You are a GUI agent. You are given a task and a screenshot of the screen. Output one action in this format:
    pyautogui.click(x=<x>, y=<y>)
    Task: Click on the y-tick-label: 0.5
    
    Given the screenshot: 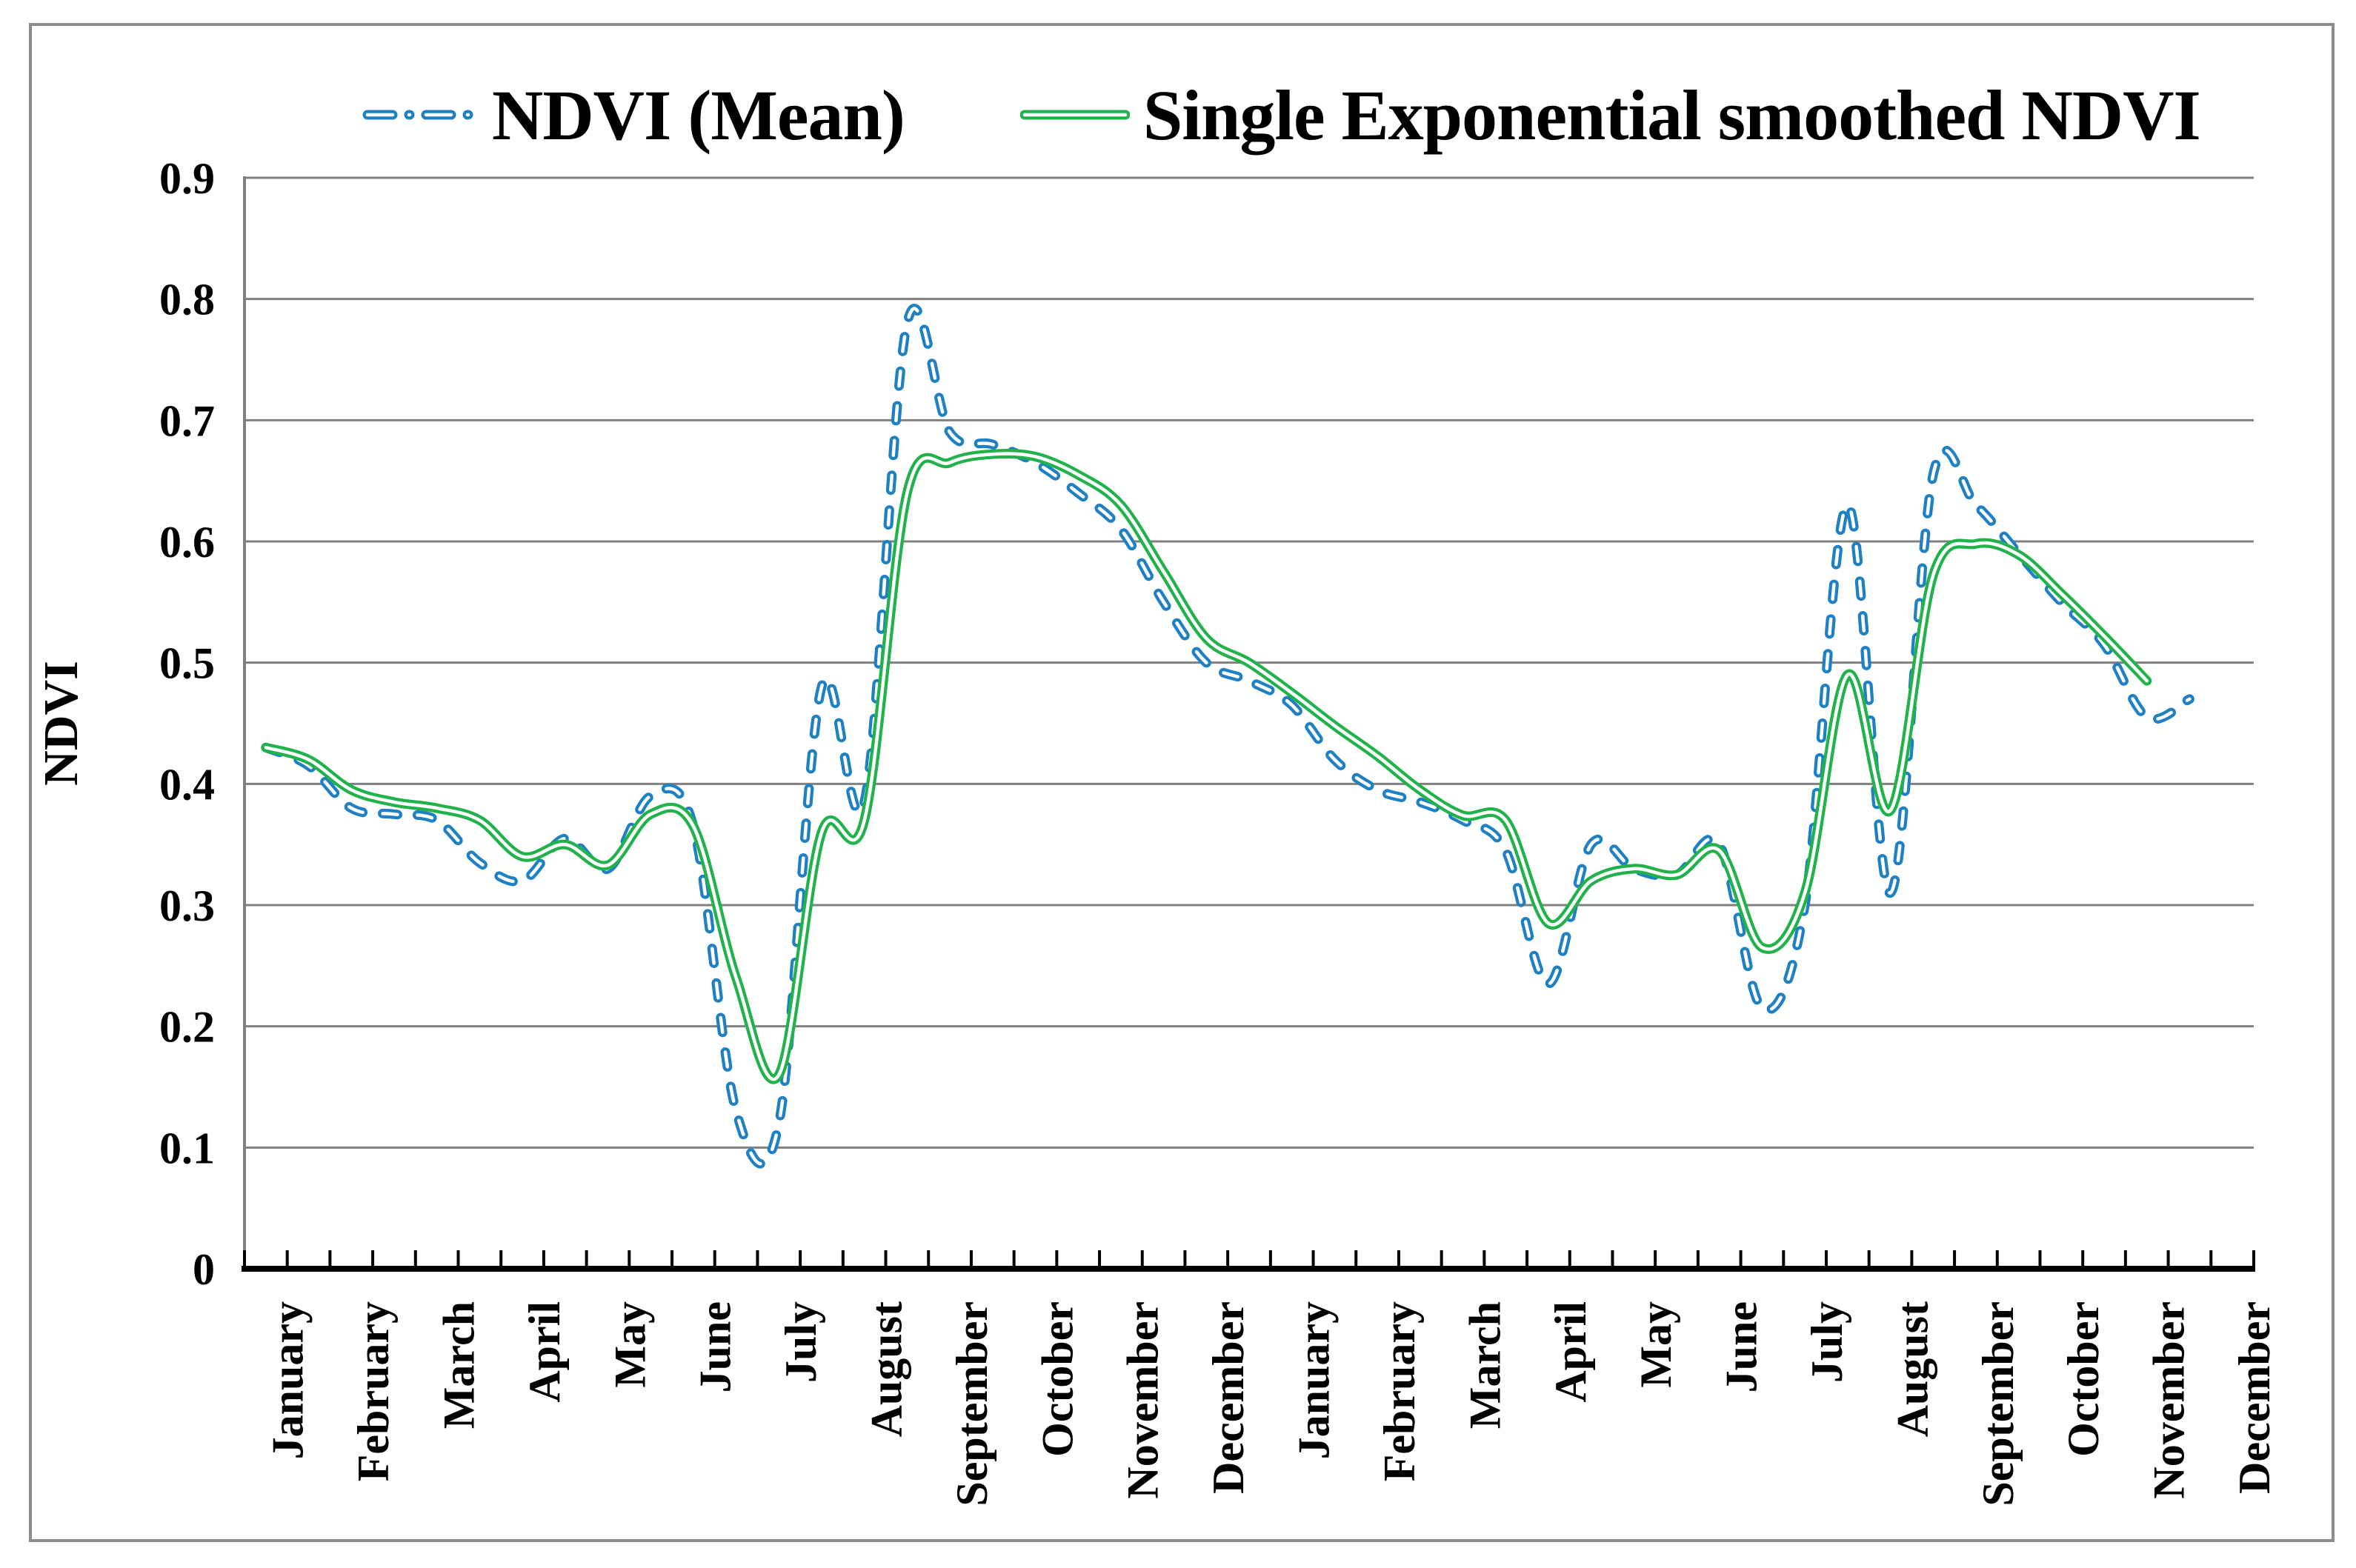 What is the action you would take?
    pyautogui.click(x=187, y=663)
    